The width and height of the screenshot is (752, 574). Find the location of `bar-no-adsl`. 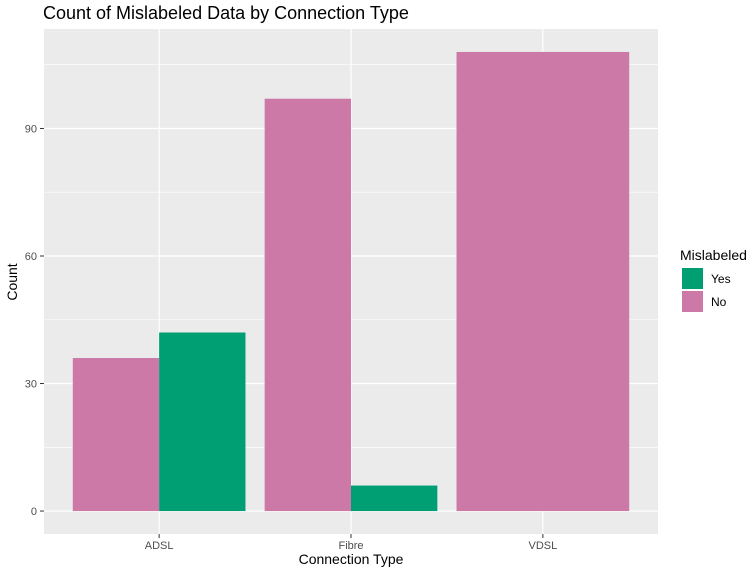

bar-no-adsl is located at coordinates (116, 435).